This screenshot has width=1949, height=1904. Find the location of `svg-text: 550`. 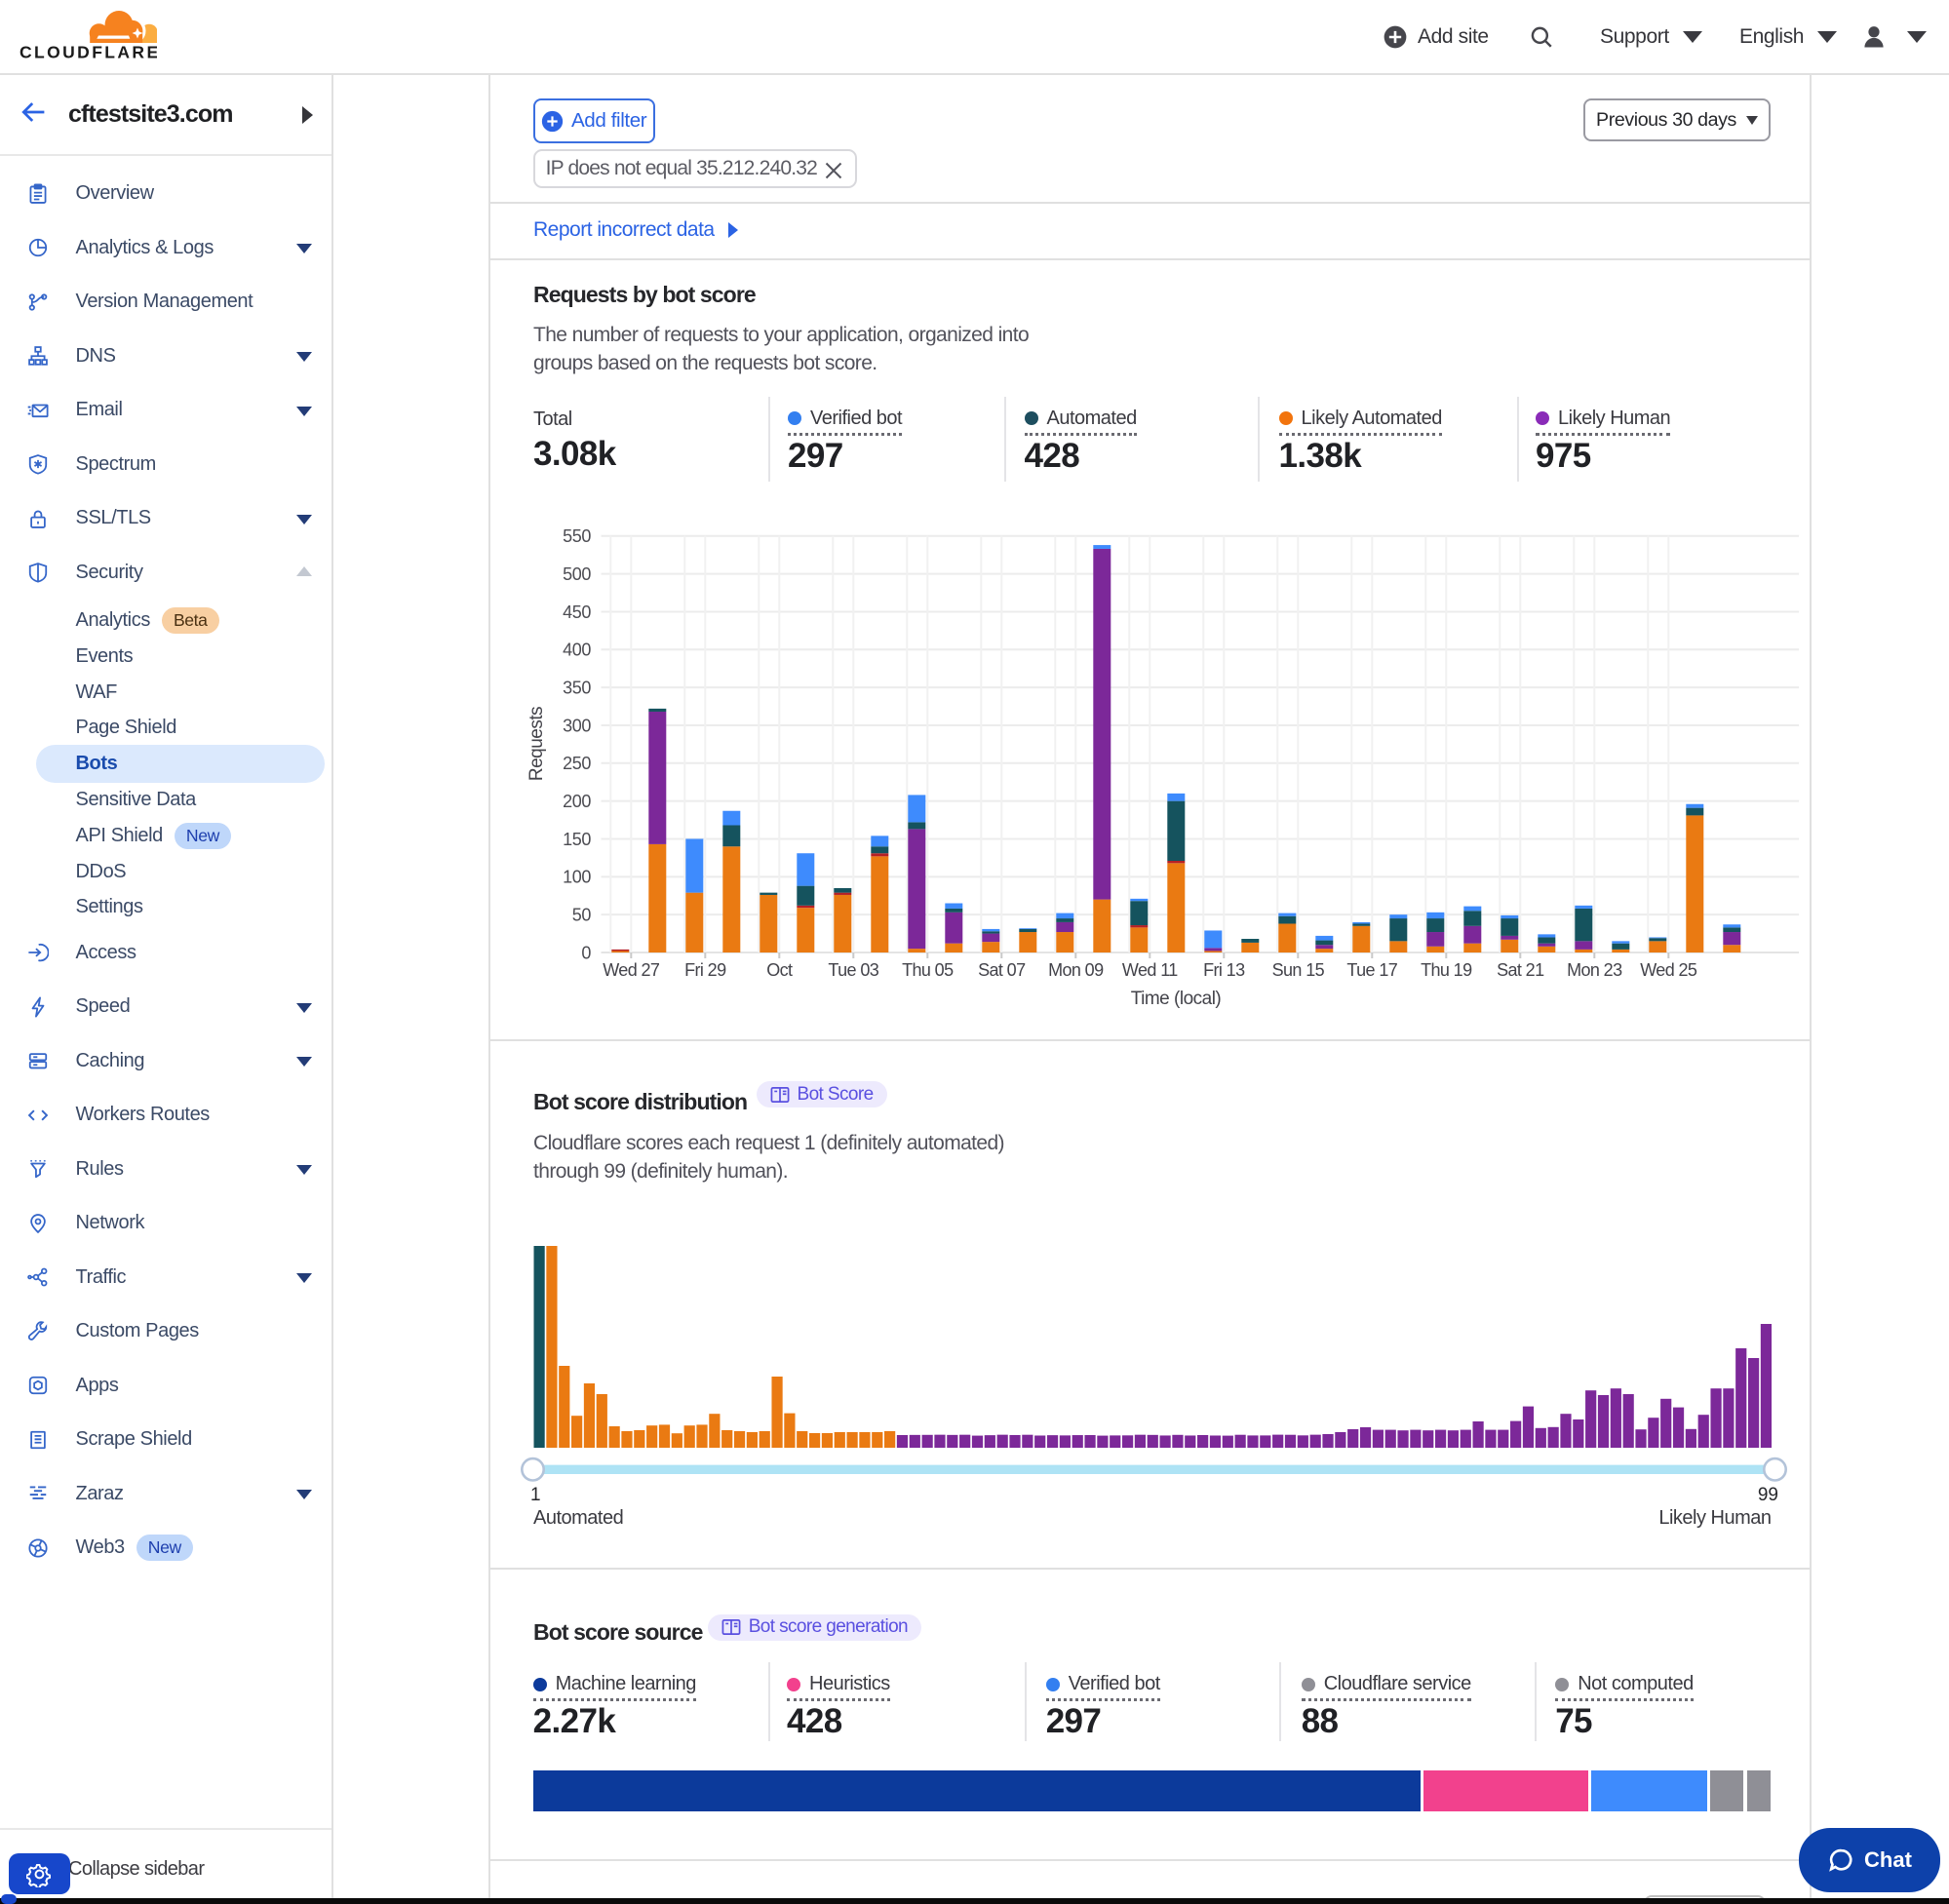

svg-text: 550 is located at coordinates (577, 536).